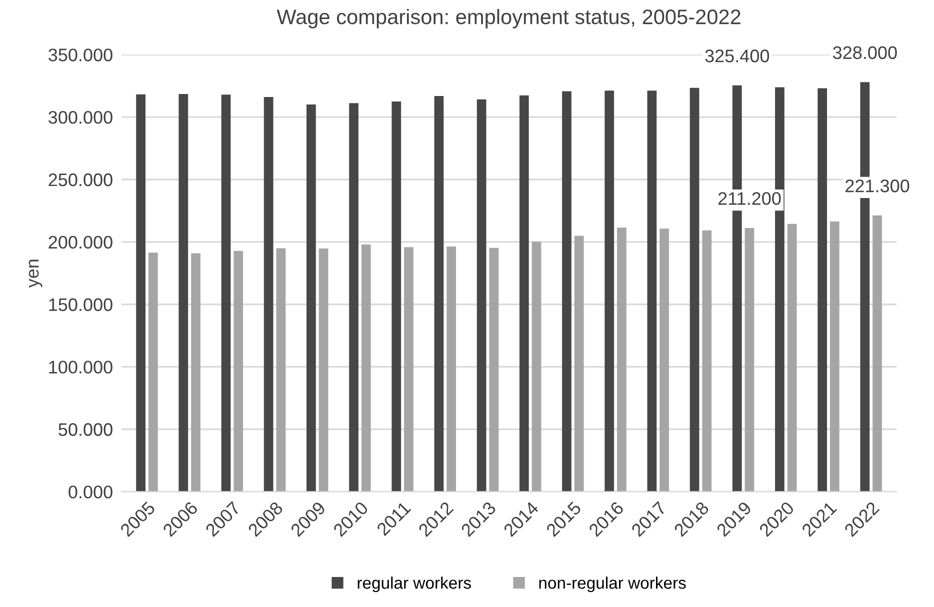 The image size is (934, 607). Describe the element at coordinates (878, 186) in the screenshot. I see `data-label: 221.300` at that location.